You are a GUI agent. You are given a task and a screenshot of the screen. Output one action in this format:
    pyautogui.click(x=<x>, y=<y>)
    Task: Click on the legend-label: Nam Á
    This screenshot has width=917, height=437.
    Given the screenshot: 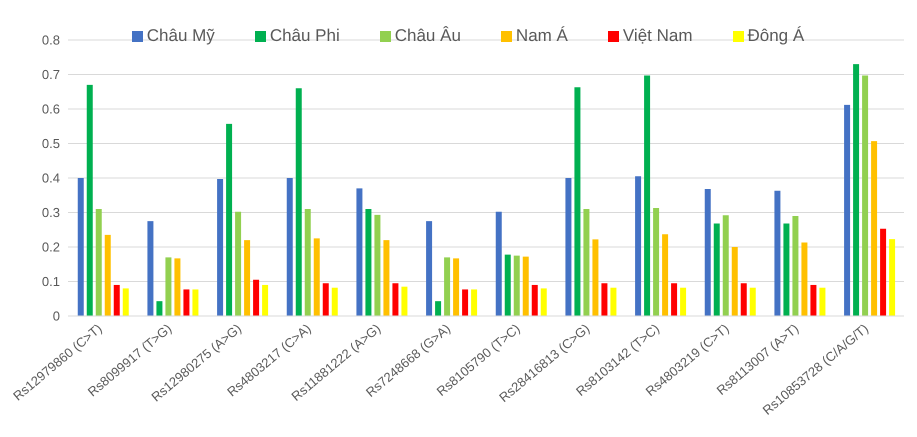 What is the action you would take?
    pyautogui.click(x=542, y=35)
    